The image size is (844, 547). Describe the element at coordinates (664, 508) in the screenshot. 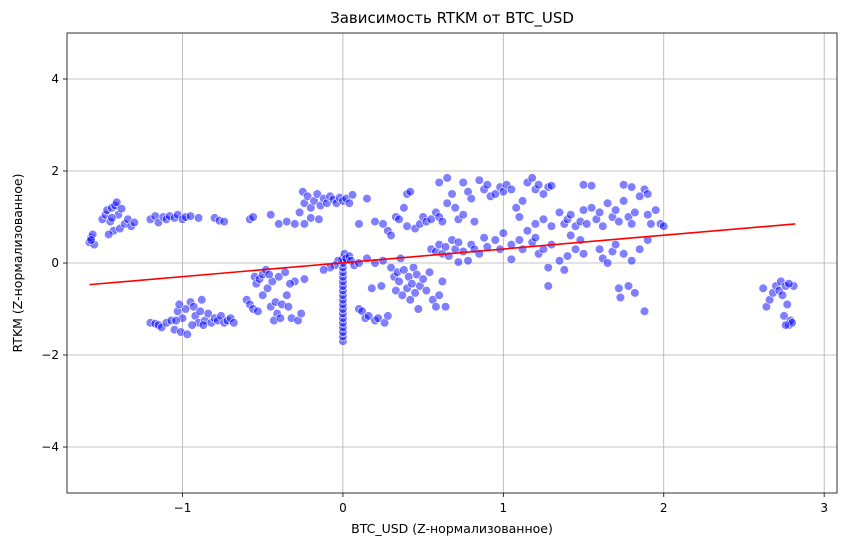

I see `x-tick-label: 2` at that location.